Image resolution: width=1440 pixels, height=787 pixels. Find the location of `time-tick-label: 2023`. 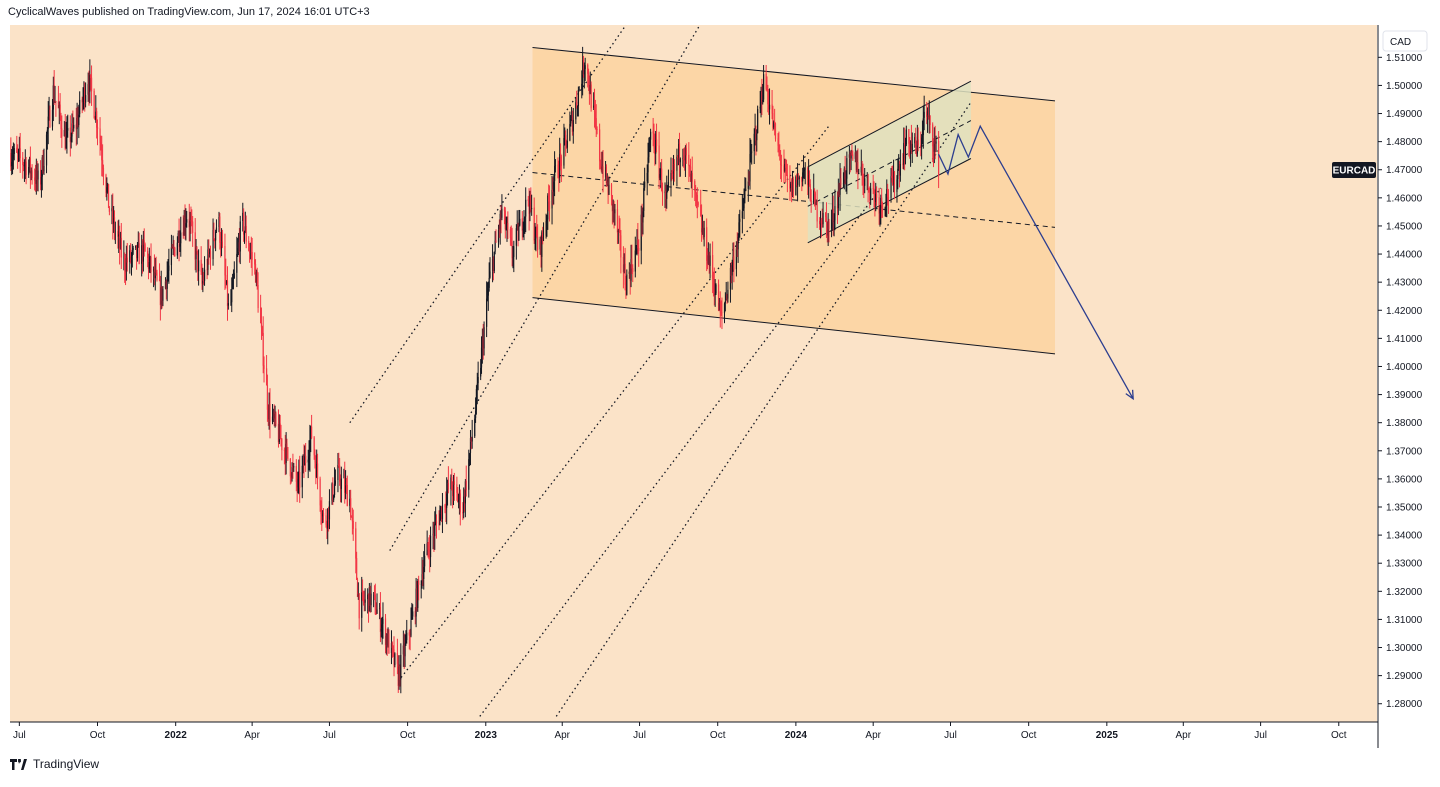

time-tick-label: 2023 is located at coordinates (486, 735).